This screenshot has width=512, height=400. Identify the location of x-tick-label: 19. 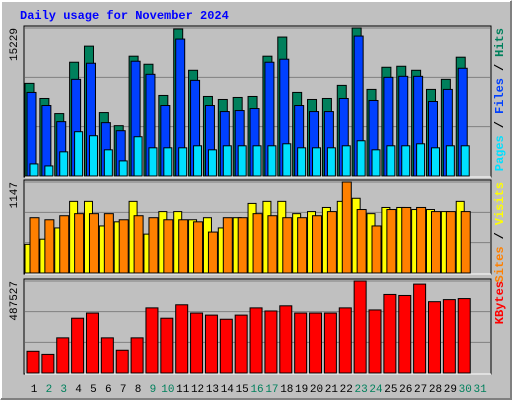
(301, 390).